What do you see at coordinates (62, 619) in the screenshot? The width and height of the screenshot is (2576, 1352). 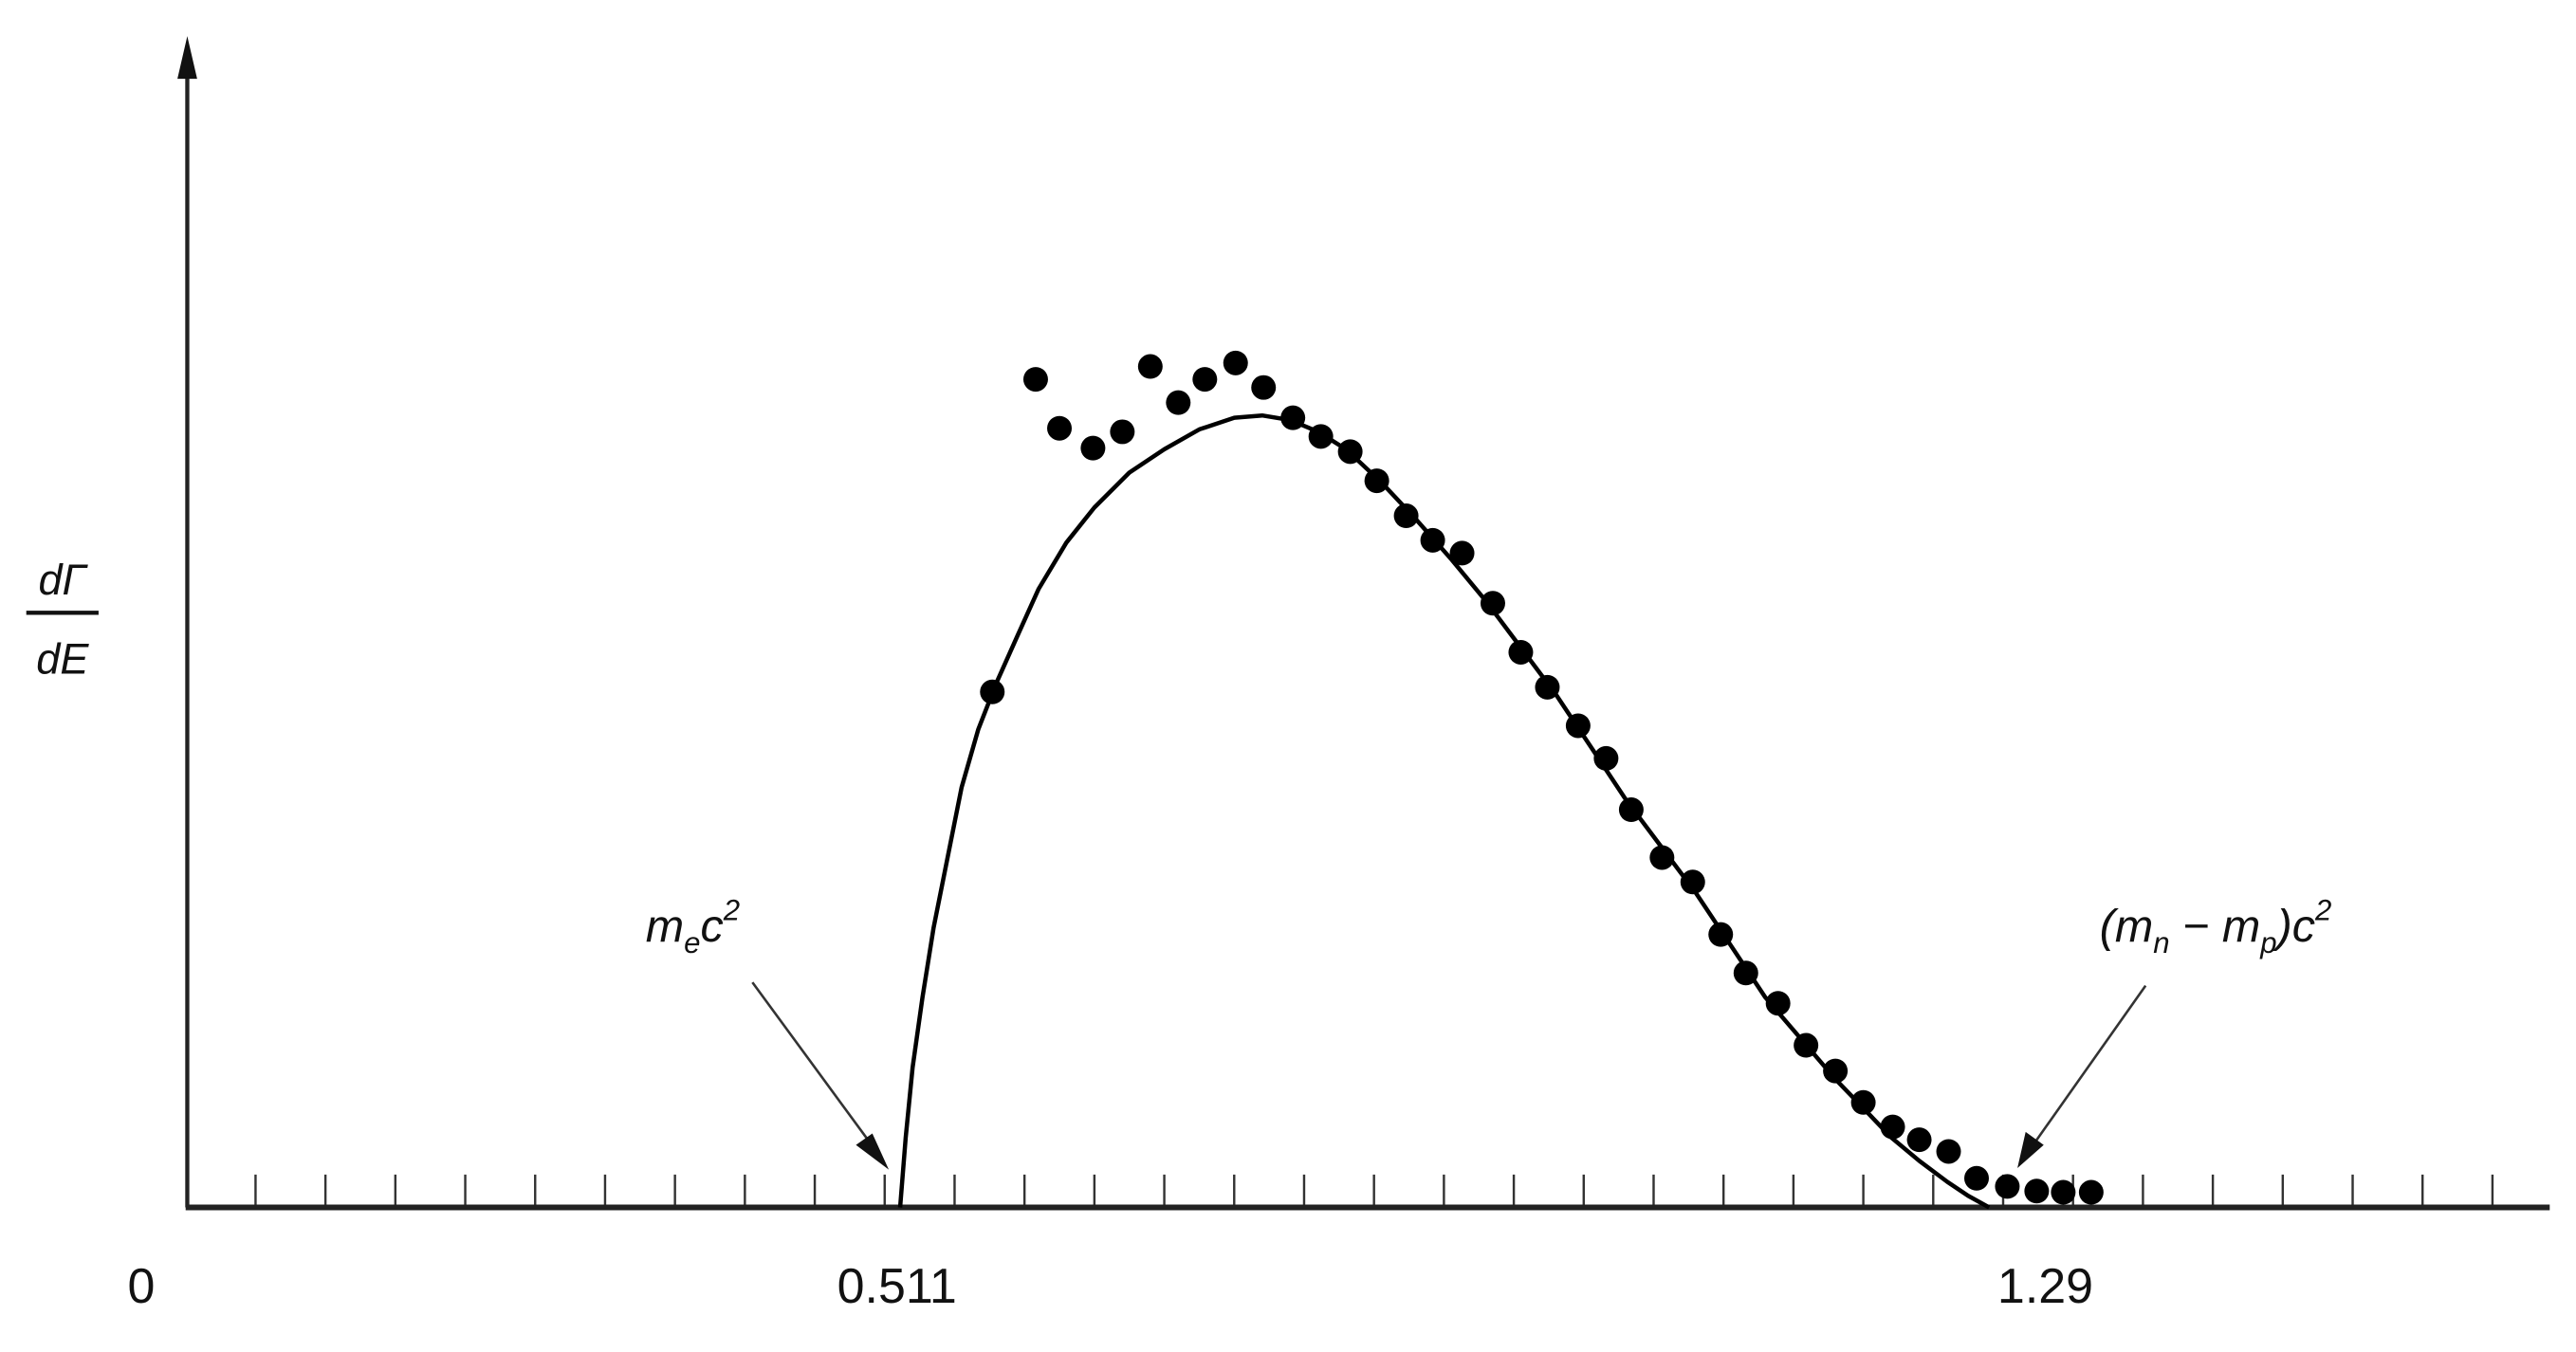 I see `y-axis-label: dΓ dE` at bounding box center [62, 619].